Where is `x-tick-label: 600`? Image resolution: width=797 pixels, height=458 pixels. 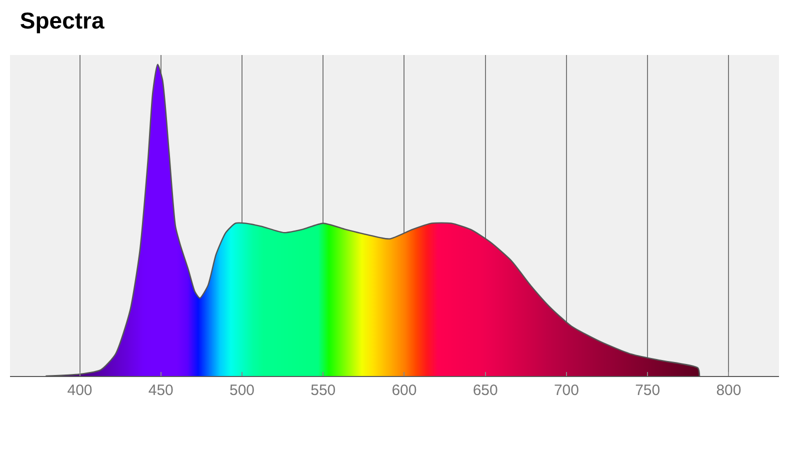
x-tick-label: 600 is located at coordinates (404, 390).